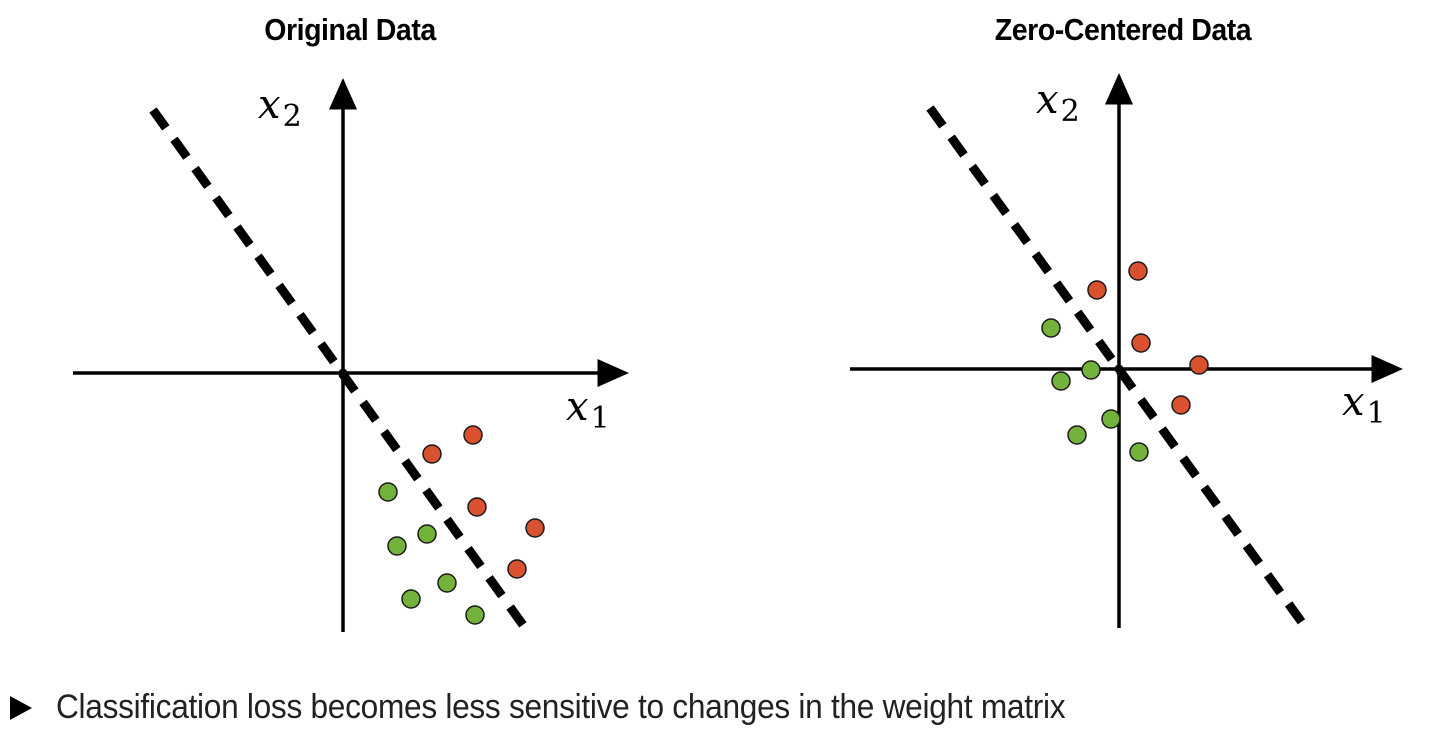 The image size is (1436, 742). I want to click on chart-title-zero-centered: Zero-Centered Data, so click(1123, 29).